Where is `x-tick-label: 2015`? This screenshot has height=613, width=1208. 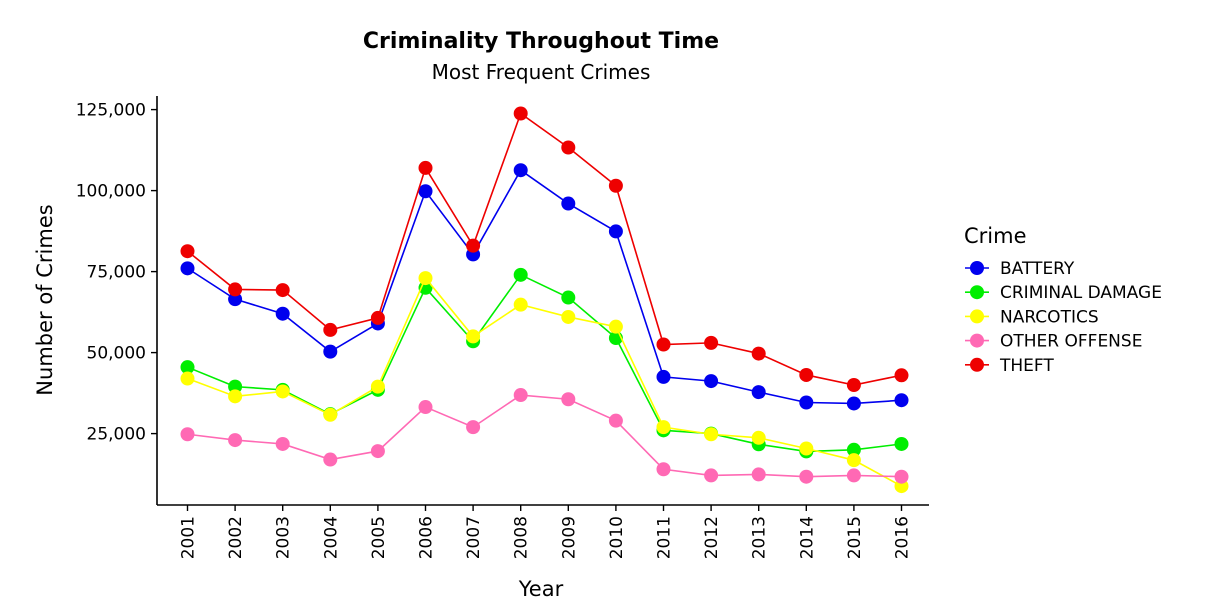
x-tick-label: 2015 is located at coordinates (855, 537).